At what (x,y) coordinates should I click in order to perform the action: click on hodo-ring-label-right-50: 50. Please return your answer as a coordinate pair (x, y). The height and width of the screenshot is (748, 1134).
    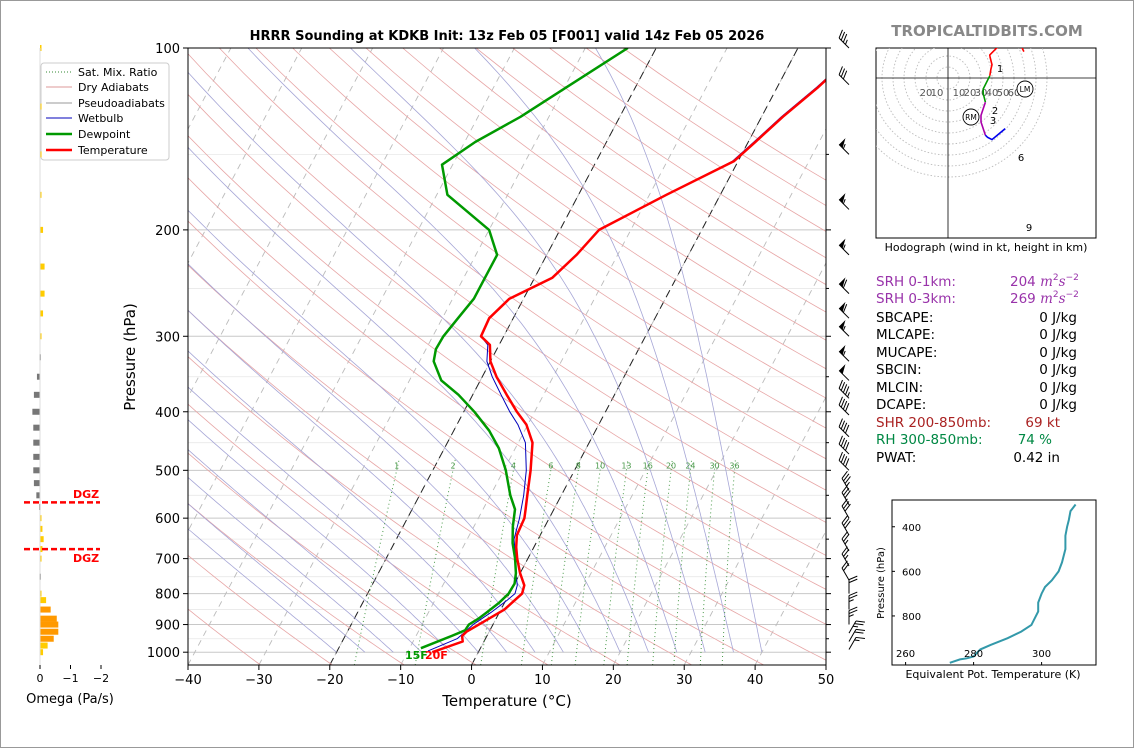
    Looking at the image, I should click on (1003, 93).